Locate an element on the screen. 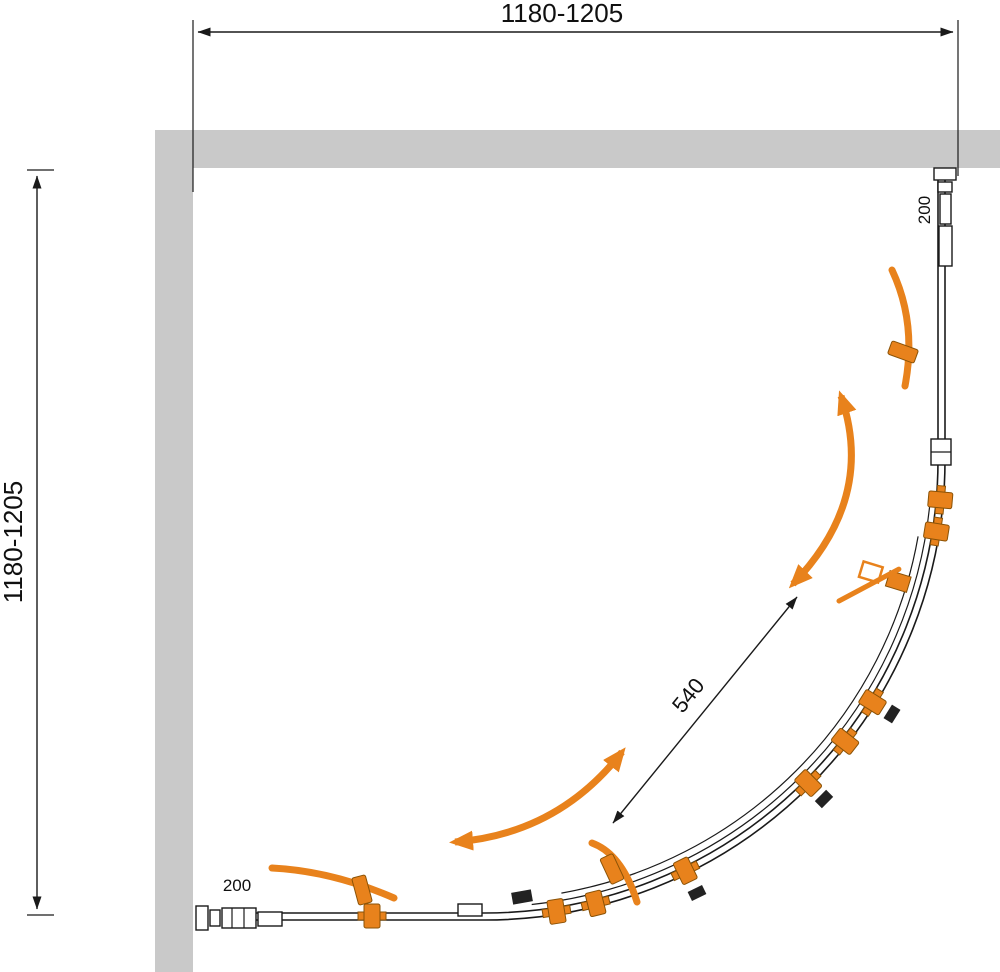 This screenshot has width=1000, height=972. wall-profile-top is located at coordinates (943, 316).